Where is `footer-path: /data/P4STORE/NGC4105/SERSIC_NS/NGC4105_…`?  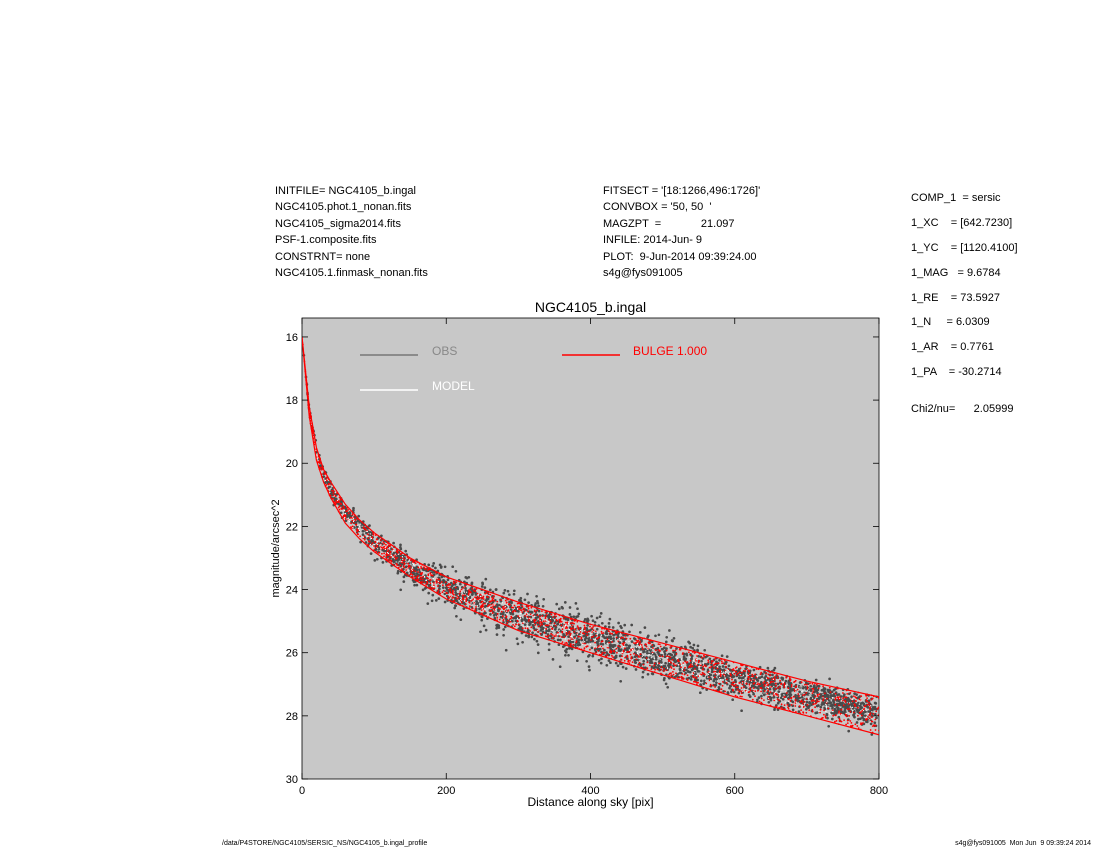 footer-path: /data/P4STORE/NGC4105/SERSIC_NS/NGC4105_… is located at coordinates (325, 843).